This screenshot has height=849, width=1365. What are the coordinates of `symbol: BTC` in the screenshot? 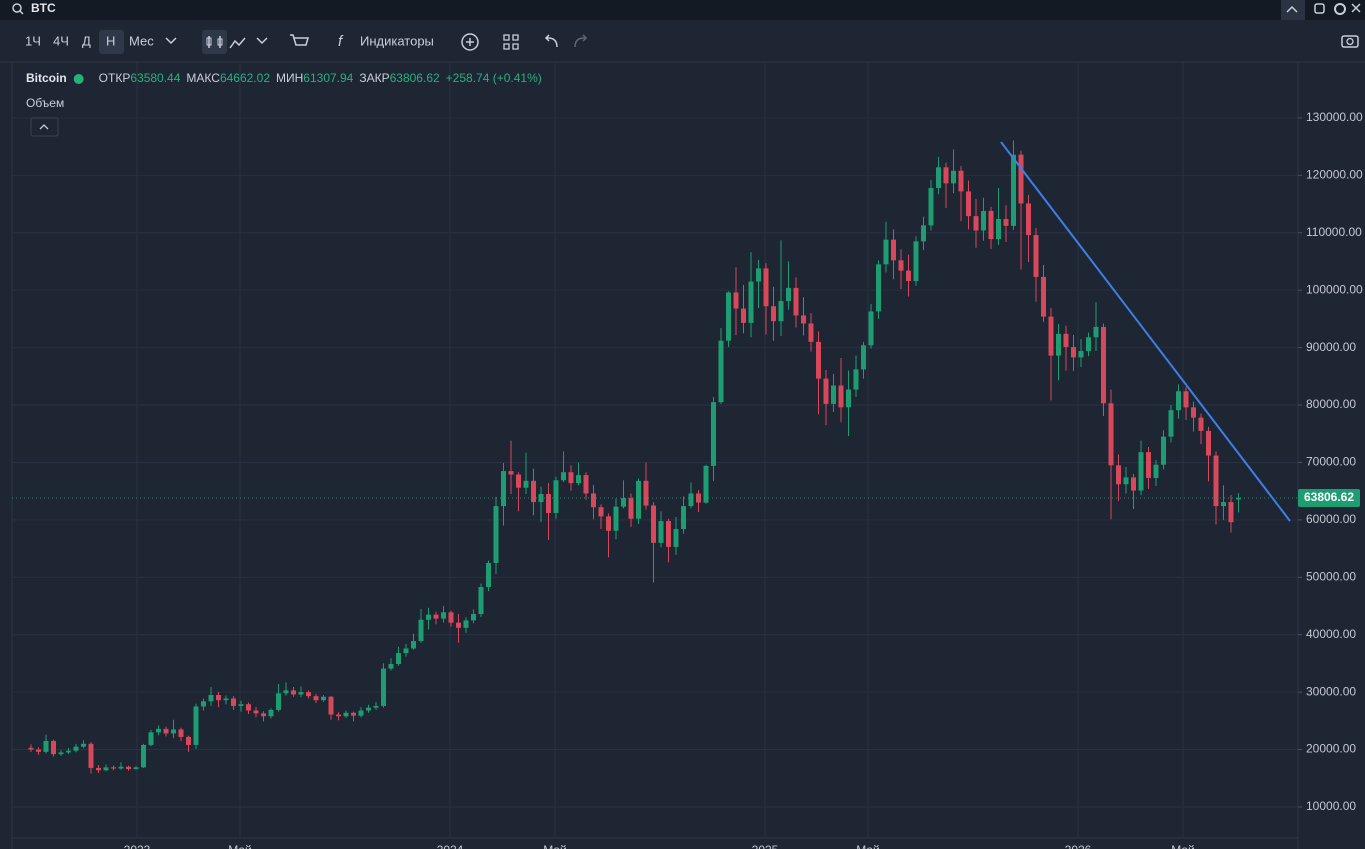 It's located at (43, 8).